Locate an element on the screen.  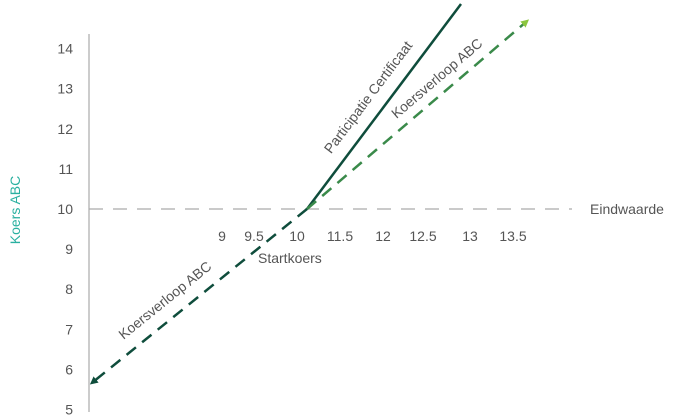
y-tick-label: 9 is located at coordinates (69, 249).